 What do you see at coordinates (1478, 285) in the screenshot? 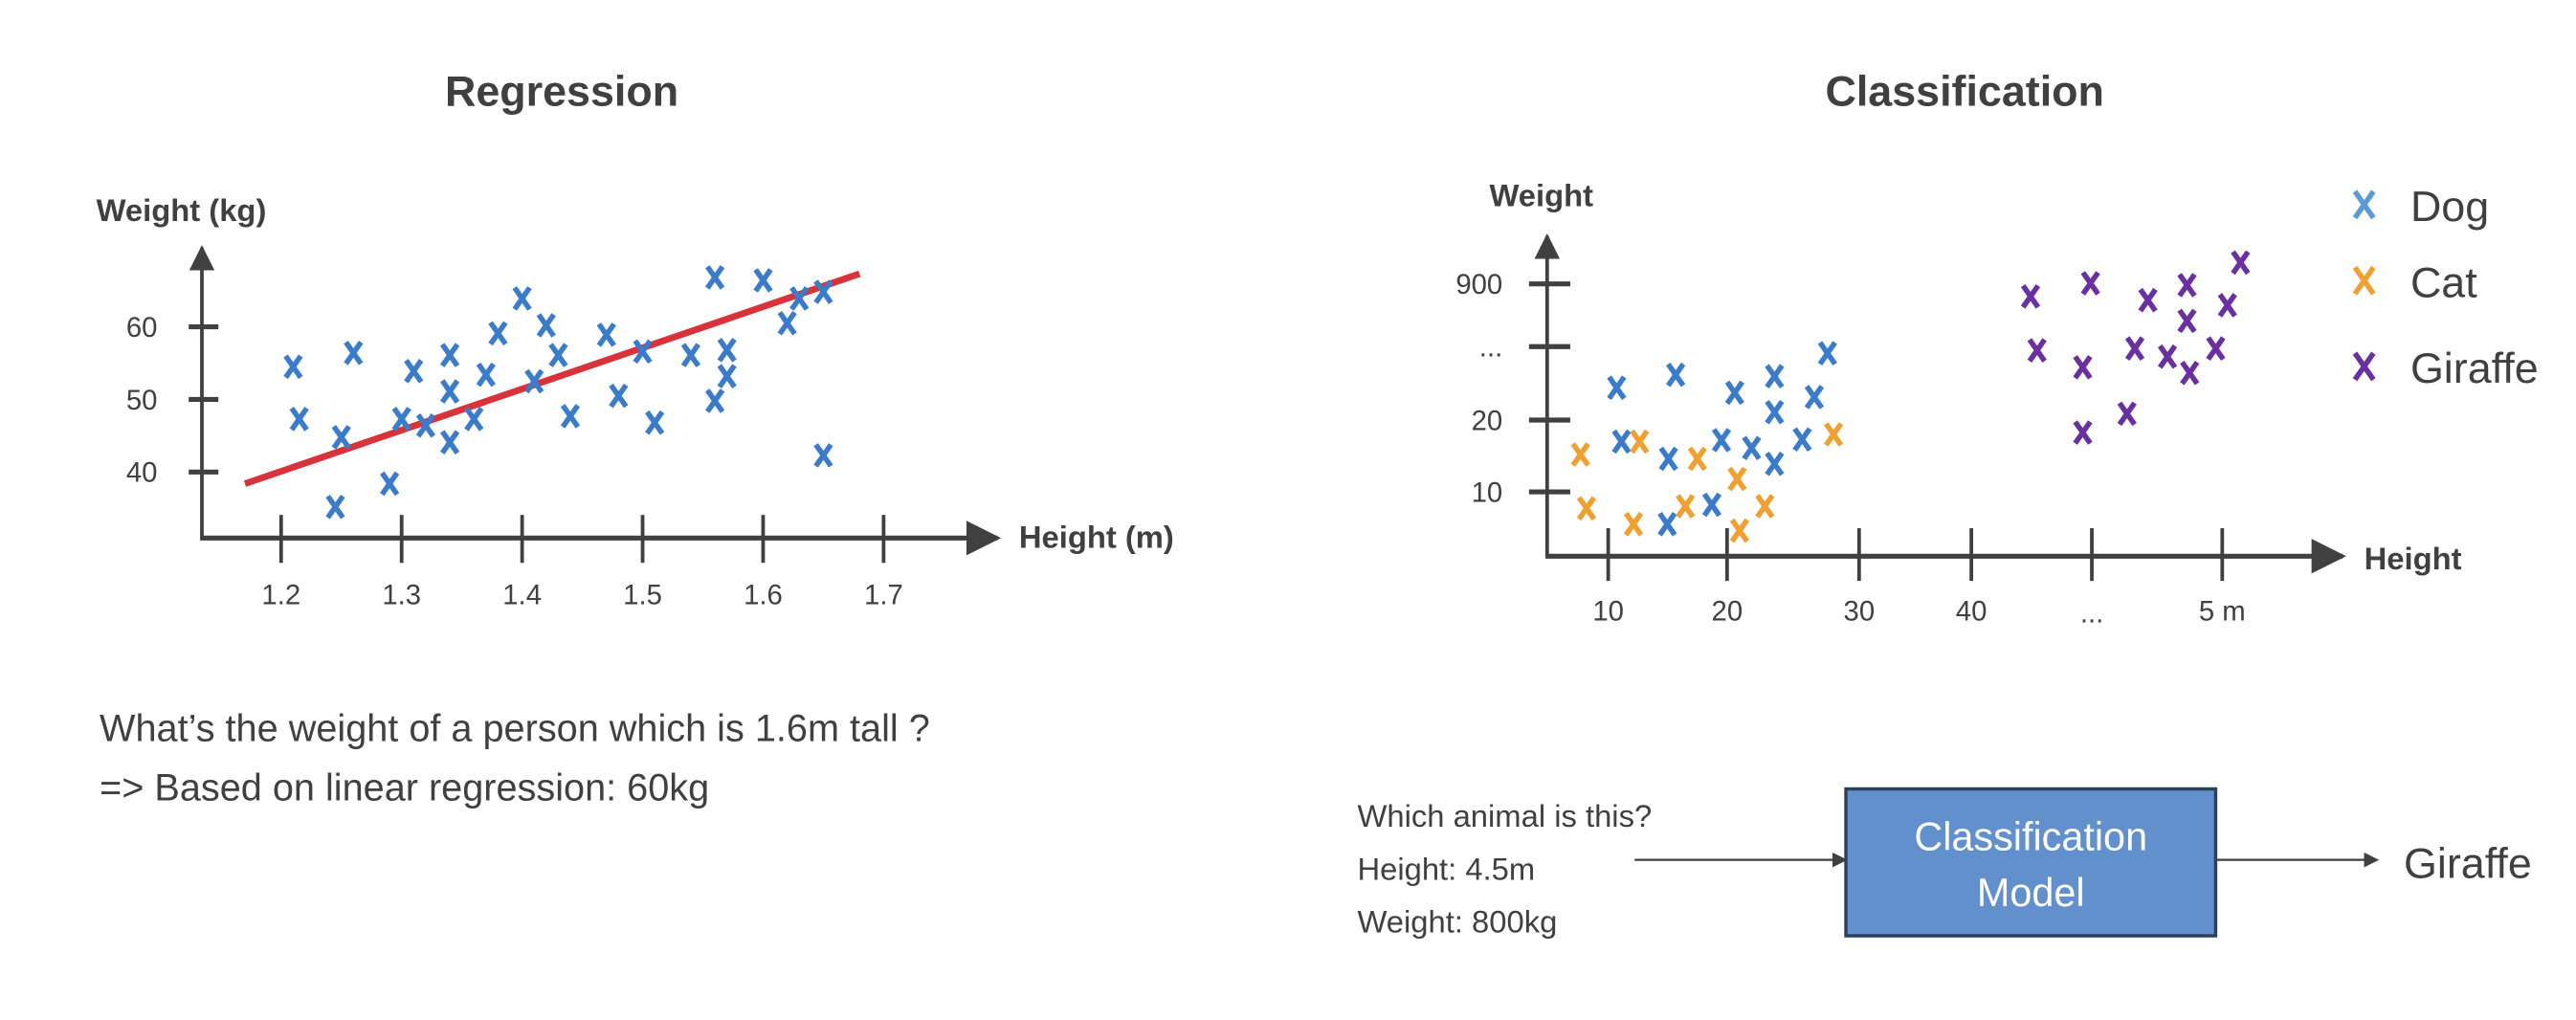
I see `y-tick-label: 900` at bounding box center [1478, 285].